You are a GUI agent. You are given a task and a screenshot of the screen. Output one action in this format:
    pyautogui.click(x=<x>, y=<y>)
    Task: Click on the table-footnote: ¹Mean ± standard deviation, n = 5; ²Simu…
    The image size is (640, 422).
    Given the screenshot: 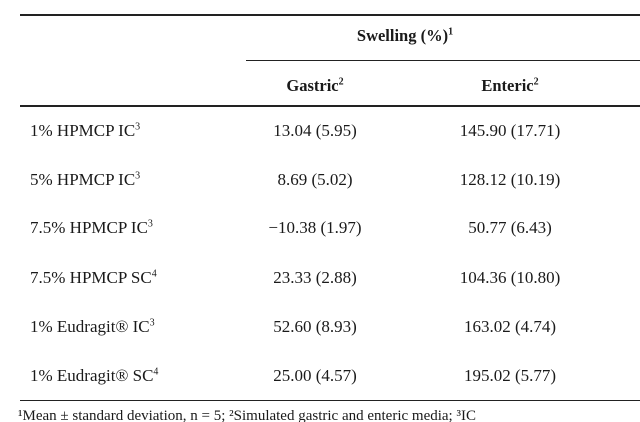 What is the action you would take?
    pyautogui.click(x=247, y=415)
    